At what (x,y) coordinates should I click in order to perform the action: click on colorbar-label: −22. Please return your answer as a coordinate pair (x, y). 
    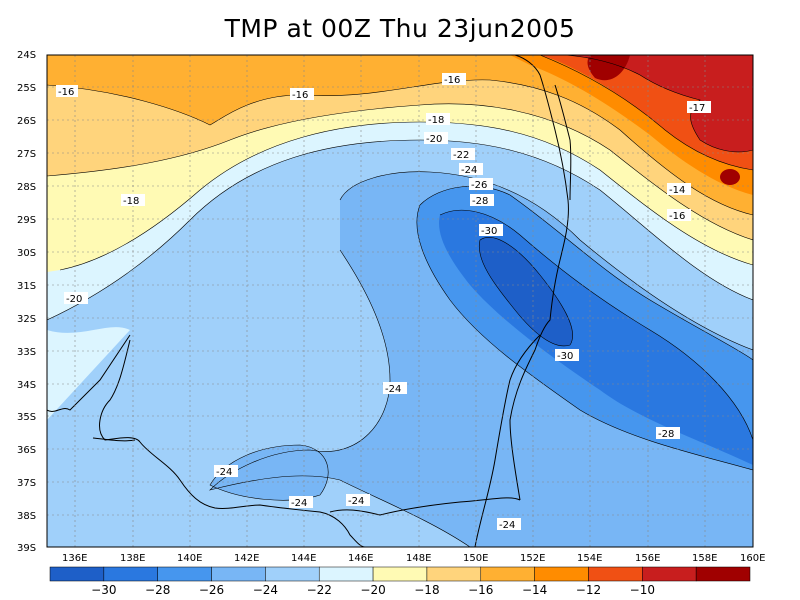
    Looking at the image, I should click on (319, 590).